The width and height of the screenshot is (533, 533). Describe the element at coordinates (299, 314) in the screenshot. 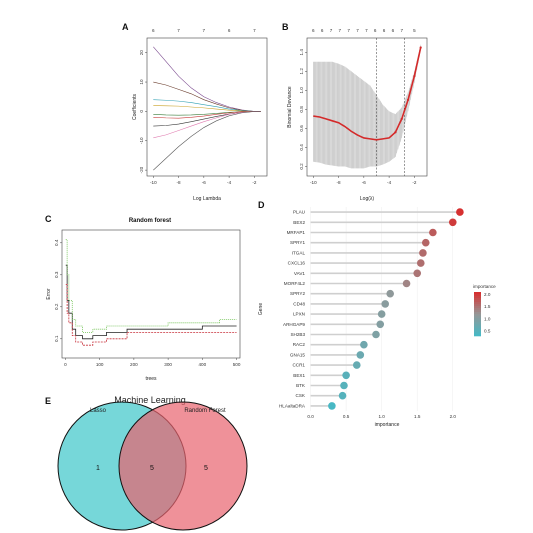

I see `gene-label: LPXN` at that location.